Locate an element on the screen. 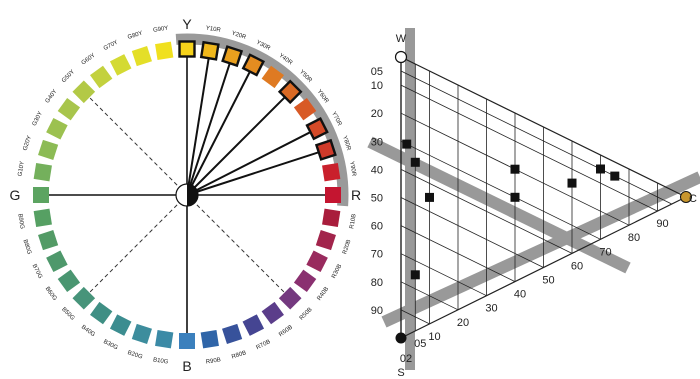 This screenshot has height=379, width=700. hue-label: B10G is located at coordinates (161, 361).